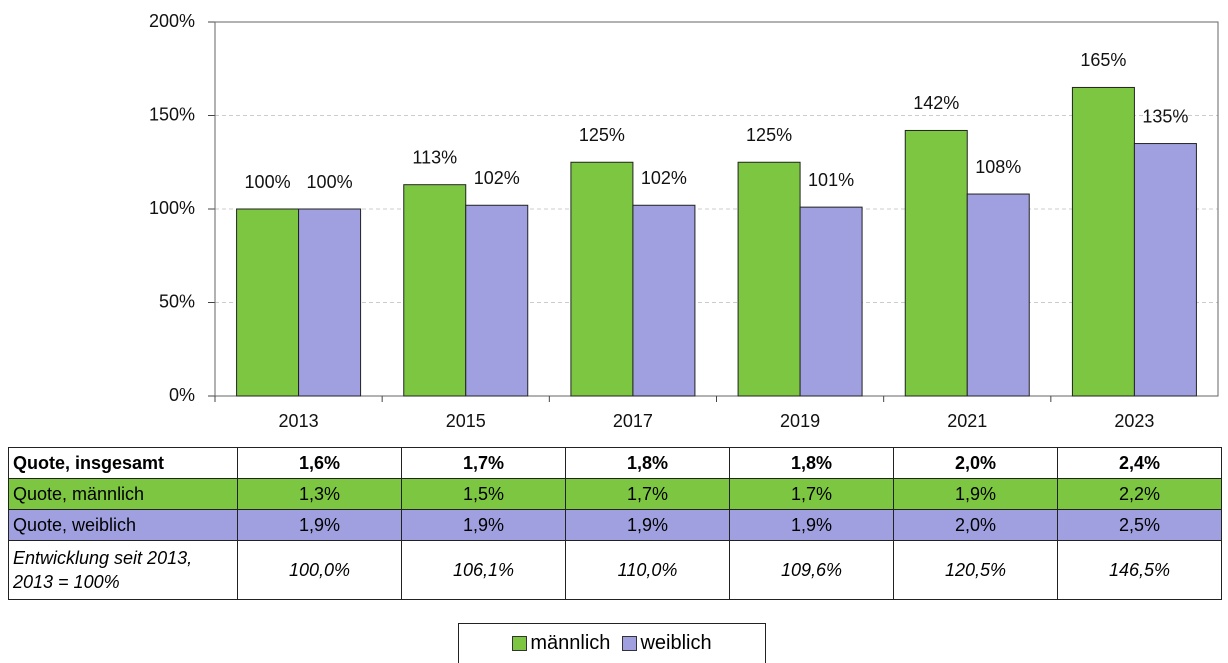 The image size is (1228, 663). What do you see at coordinates (811, 570) in the screenshot?
I see `table-cell: 109,6%` at bounding box center [811, 570].